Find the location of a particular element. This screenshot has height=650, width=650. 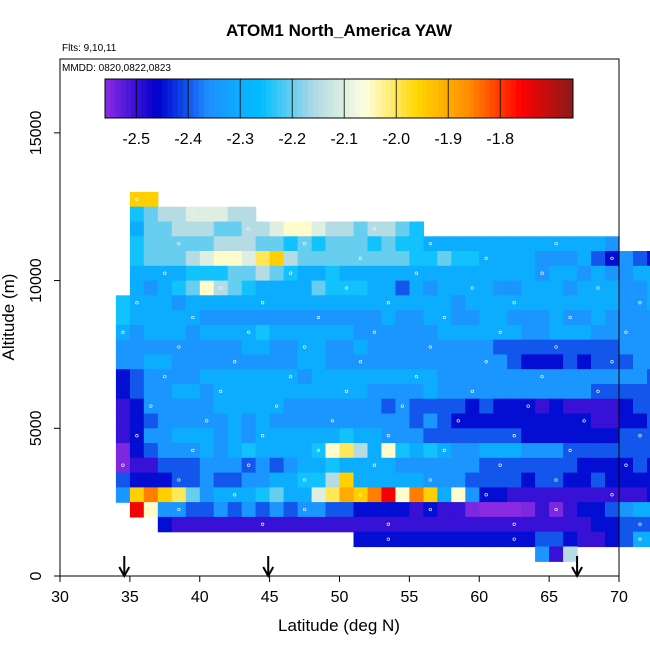

x-tick-label: 50 is located at coordinates (340, 597).